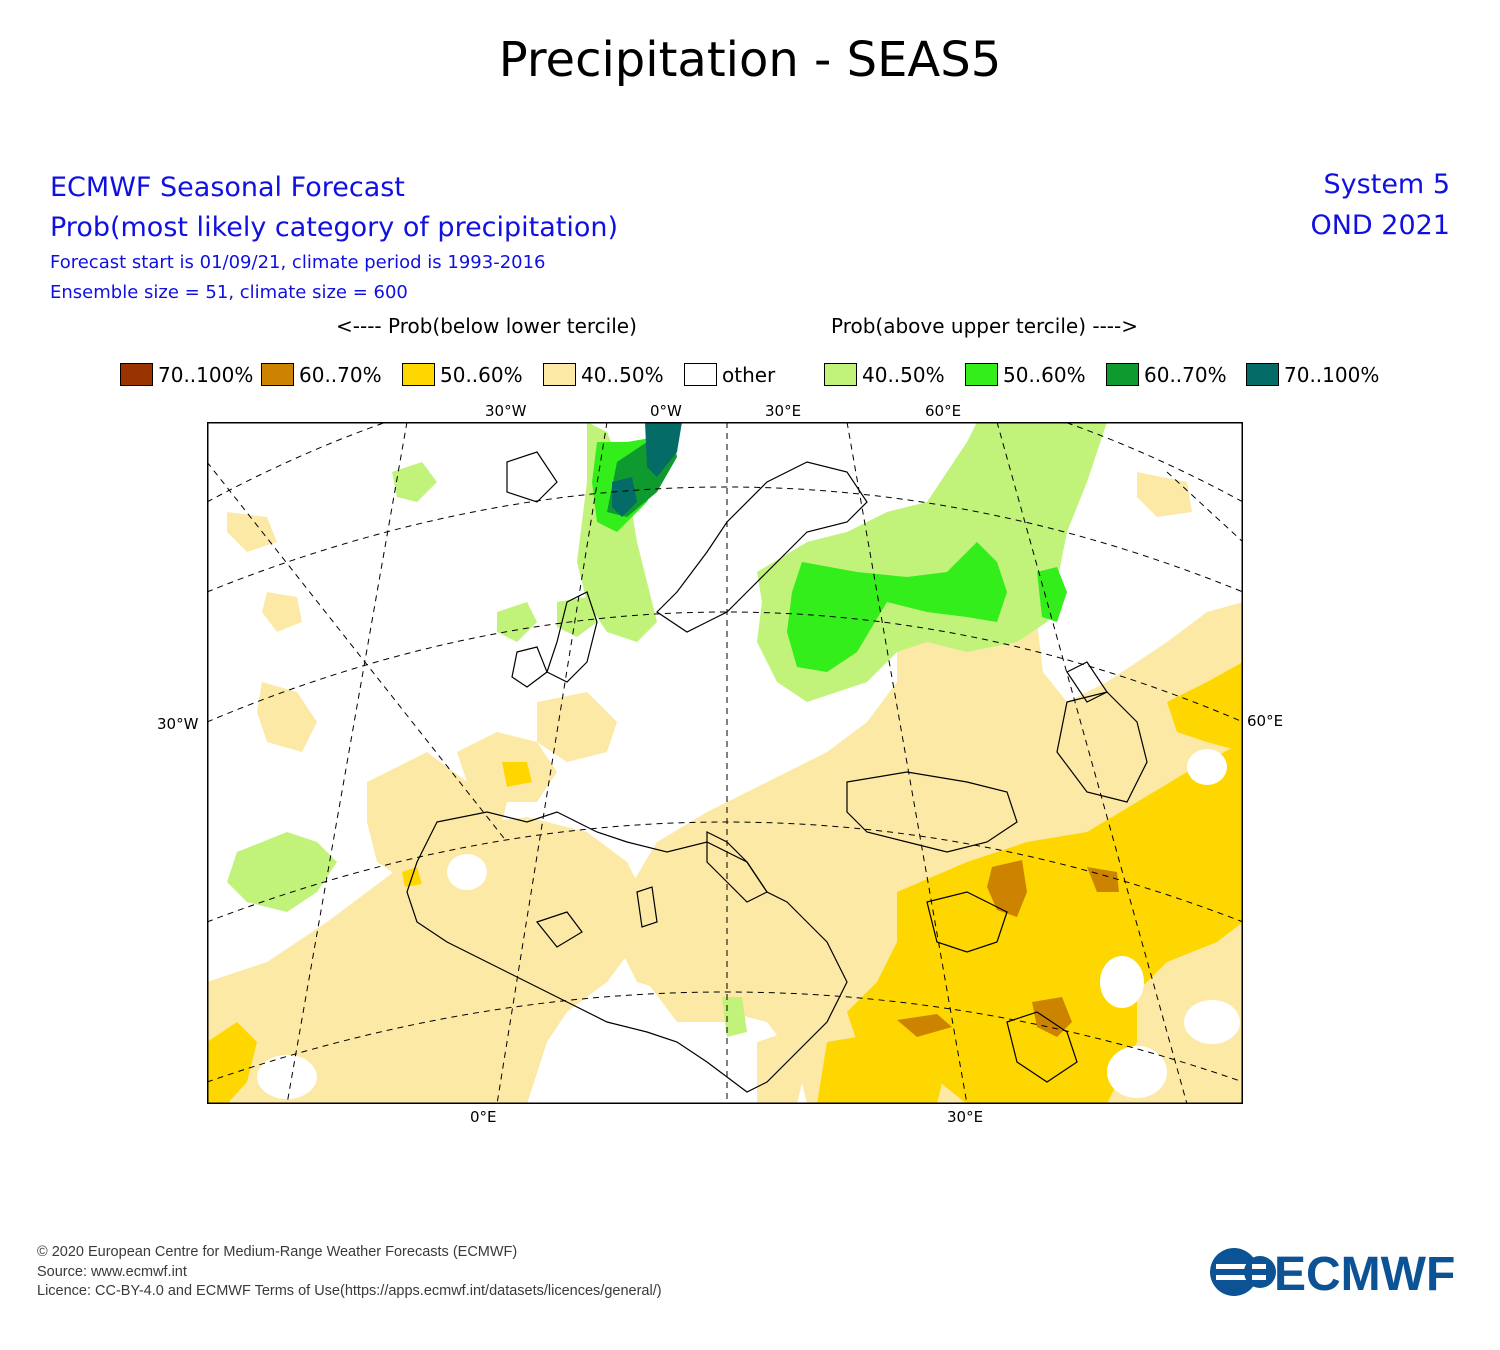  Describe the element at coordinates (486, 326) in the screenshot. I see `legend-below-title: <---- Prob(below lower tercile)` at that location.